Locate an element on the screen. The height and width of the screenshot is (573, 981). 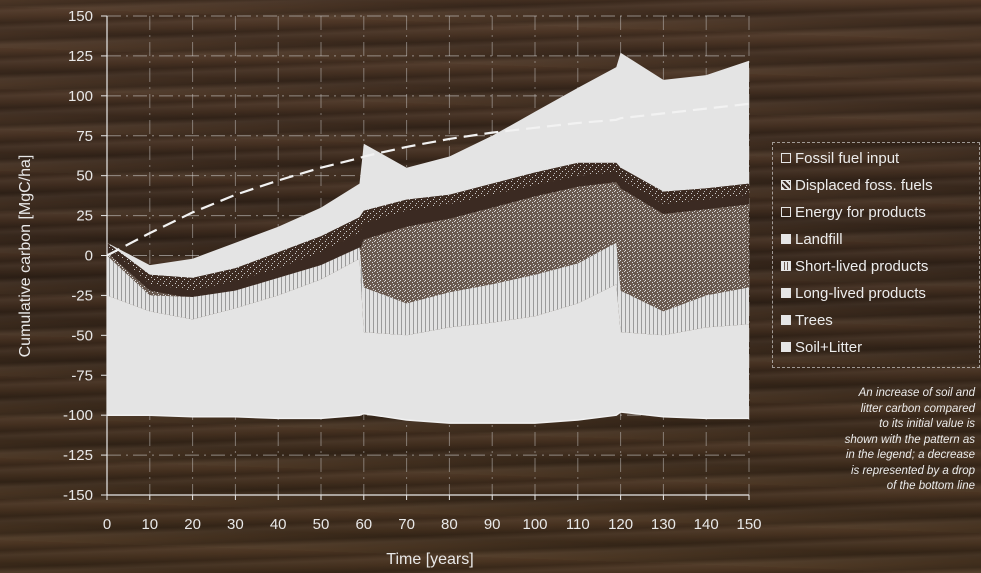
legend-item-soil-litter: Soil+Litter is located at coordinates (821, 347).